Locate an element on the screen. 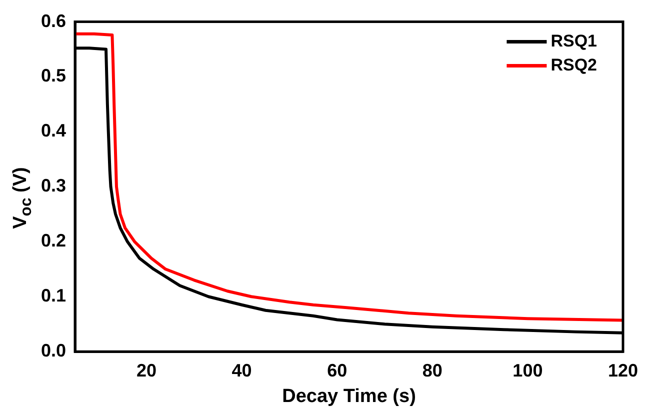  x-tick-label: 40 is located at coordinates (242, 370).